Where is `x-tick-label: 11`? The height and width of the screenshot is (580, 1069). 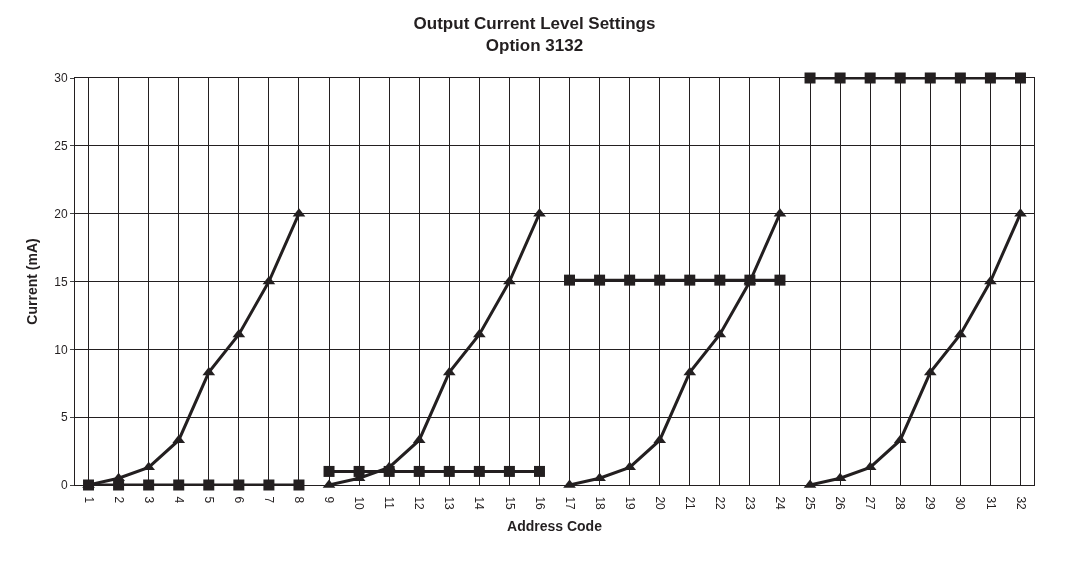 x-tick-label: 11 is located at coordinates (389, 503).